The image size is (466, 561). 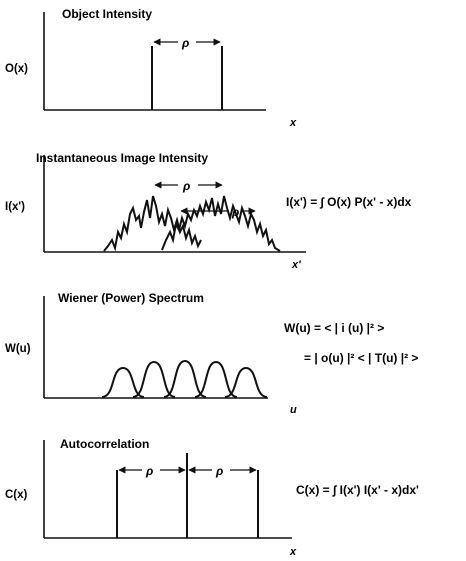 I want to click on panel-title: Autocorrelation, so click(x=104, y=444).